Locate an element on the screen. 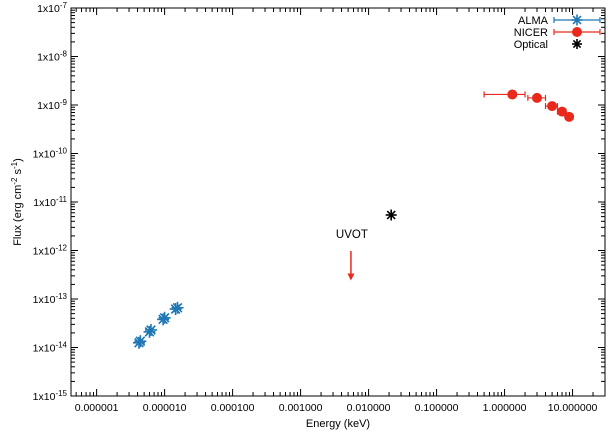 The image size is (608, 437). x-tick-label: 0.000010 is located at coordinates (165, 408).